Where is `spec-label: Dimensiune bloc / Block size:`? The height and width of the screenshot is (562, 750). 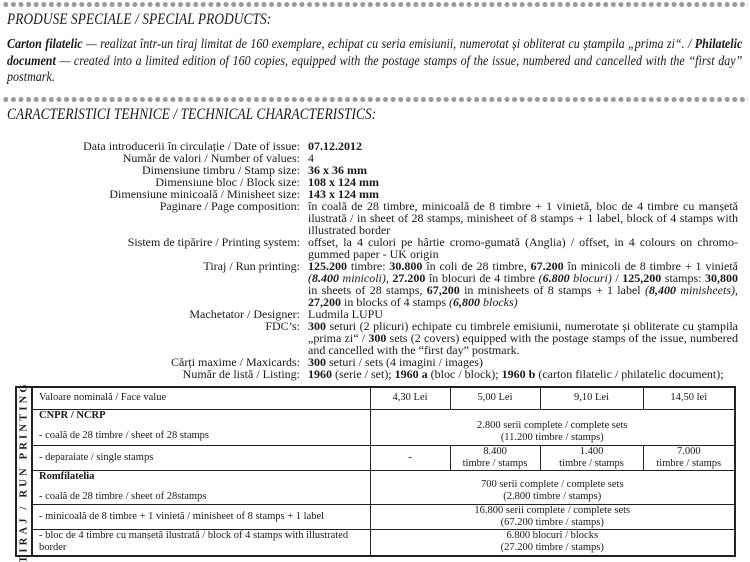 spec-label: Dimensiune bloc / Block size: is located at coordinates (227, 182).